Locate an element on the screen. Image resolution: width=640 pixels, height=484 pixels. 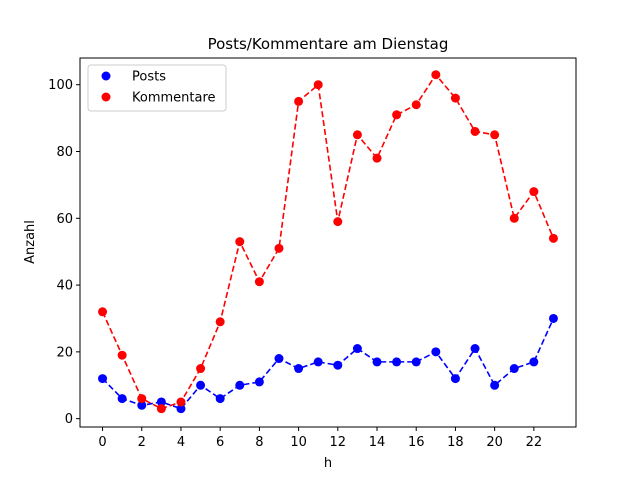
x-tick-label: 22 is located at coordinates (534, 442).